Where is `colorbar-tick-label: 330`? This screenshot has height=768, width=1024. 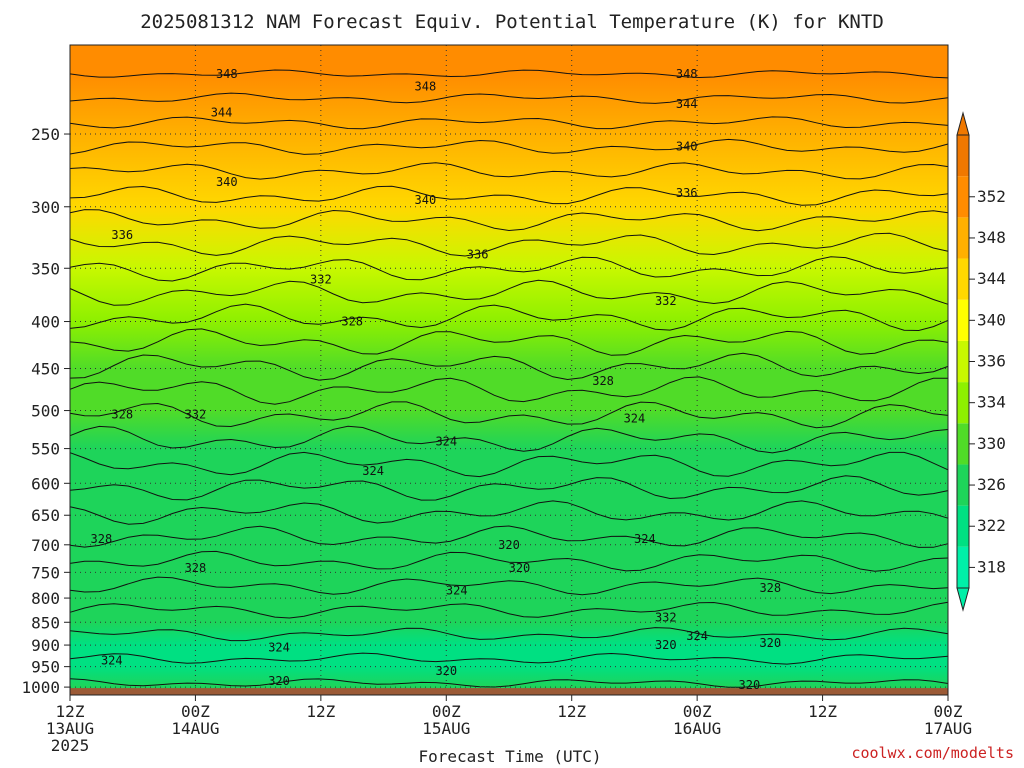
colorbar-tick-label: 330 is located at coordinates (991, 443).